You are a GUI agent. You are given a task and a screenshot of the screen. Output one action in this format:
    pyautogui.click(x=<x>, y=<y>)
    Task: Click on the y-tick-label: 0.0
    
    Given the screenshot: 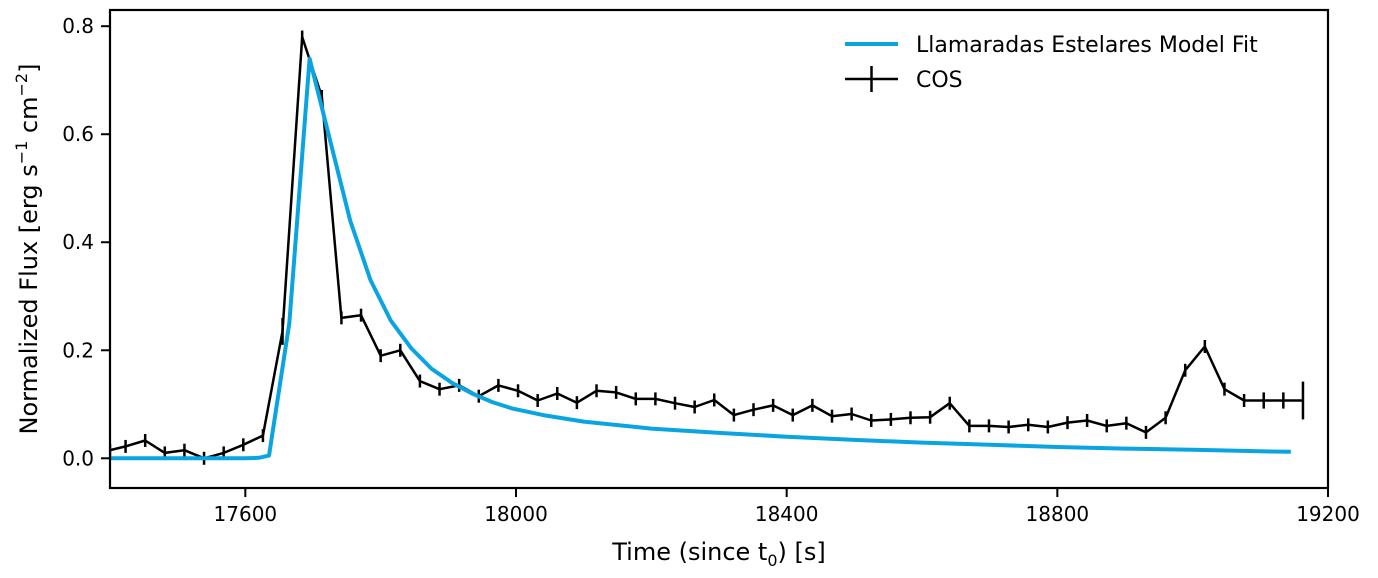 What is the action you would take?
    pyautogui.click(x=78, y=458)
    